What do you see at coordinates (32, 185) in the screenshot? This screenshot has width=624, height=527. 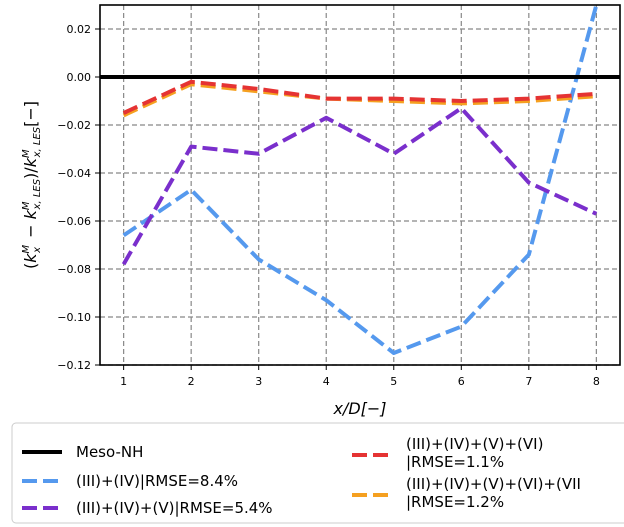 I see `y-axis-label: (kMx − kMx, LES)/kMx, LES[−]` at bounding box center [32, 185].